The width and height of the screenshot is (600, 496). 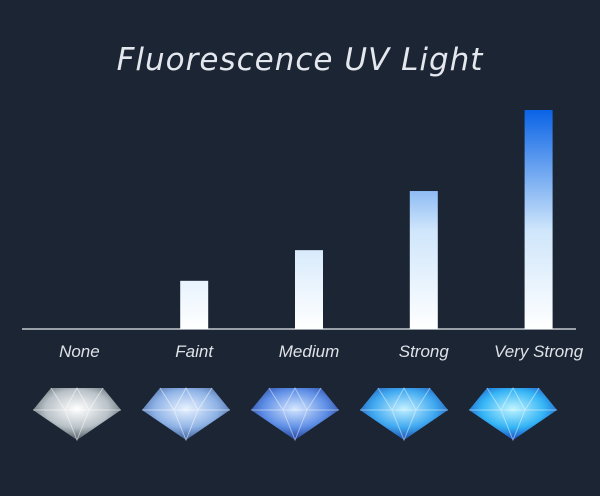 I want to click on x-tick-label: Medium, so click(x=309, y=351).